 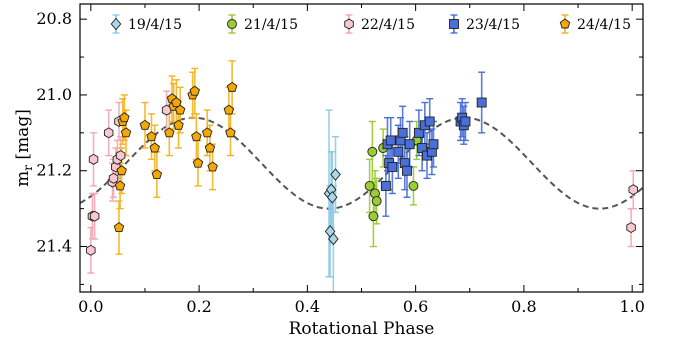 What do you see at coordinates (54, 18) in the screenshot?
I see `y-tick-label: 20.8` at bounding box center [54, 18].